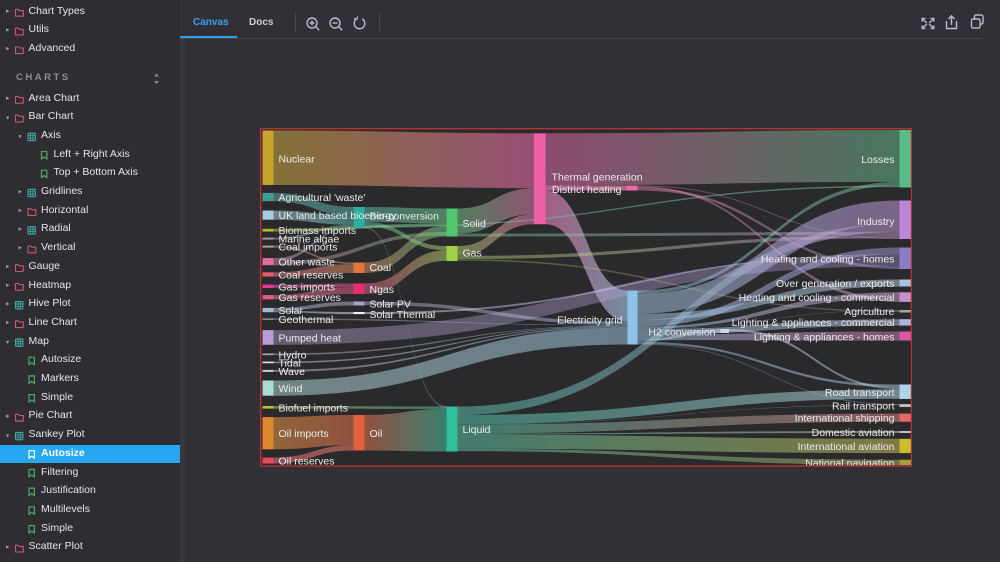  I want to click on svg-text: Domestic aviation, so click(852, 433).